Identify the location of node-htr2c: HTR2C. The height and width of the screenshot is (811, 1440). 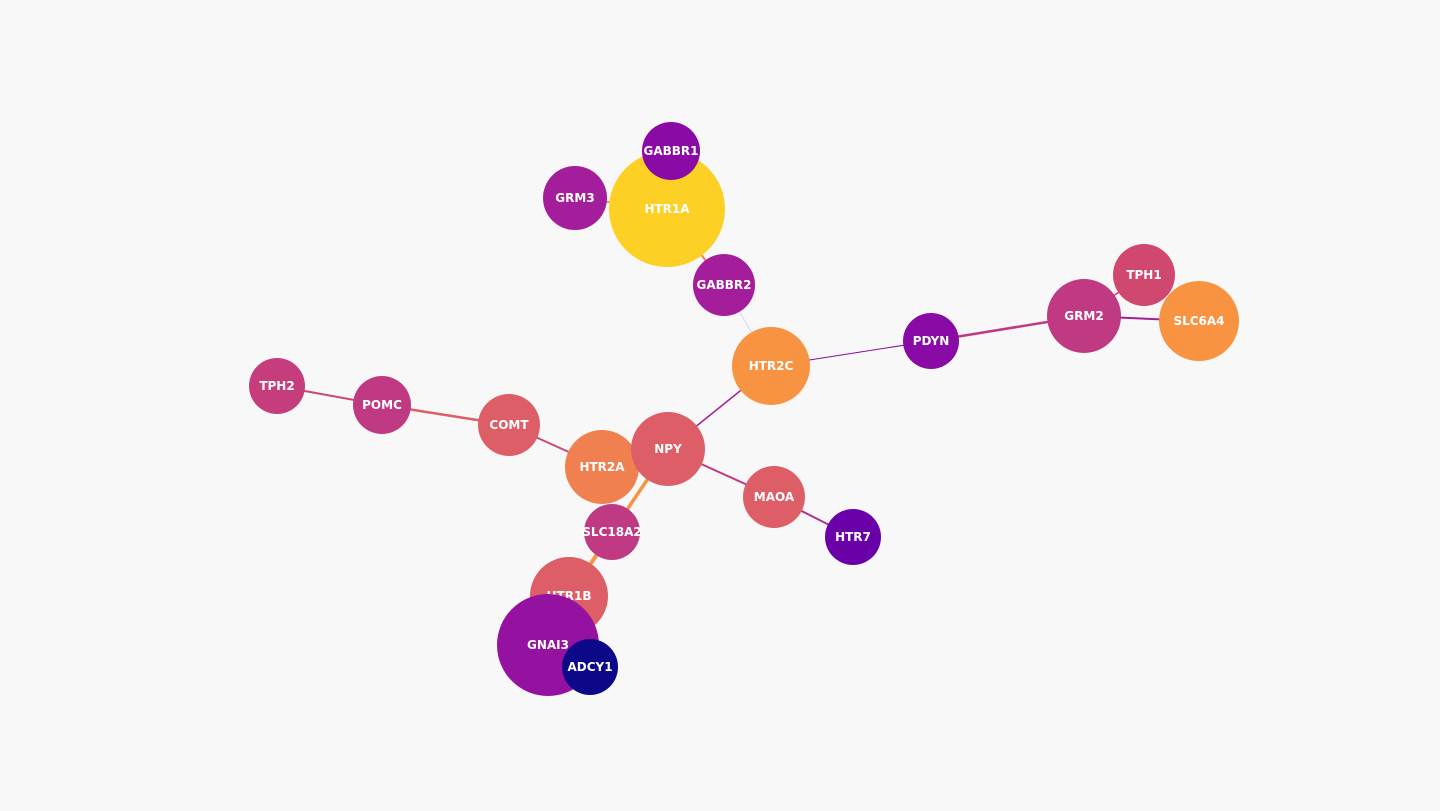
(771, 366).